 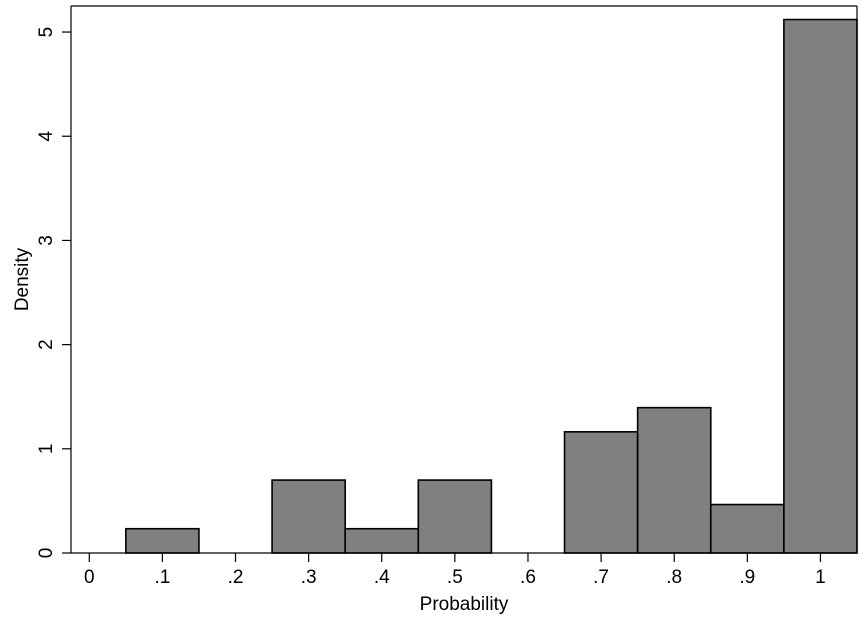 What do you see at coordinates (464, 604) in the screenshot?
I see `x-axis-title: Probability` at bounding box center [464, 604].